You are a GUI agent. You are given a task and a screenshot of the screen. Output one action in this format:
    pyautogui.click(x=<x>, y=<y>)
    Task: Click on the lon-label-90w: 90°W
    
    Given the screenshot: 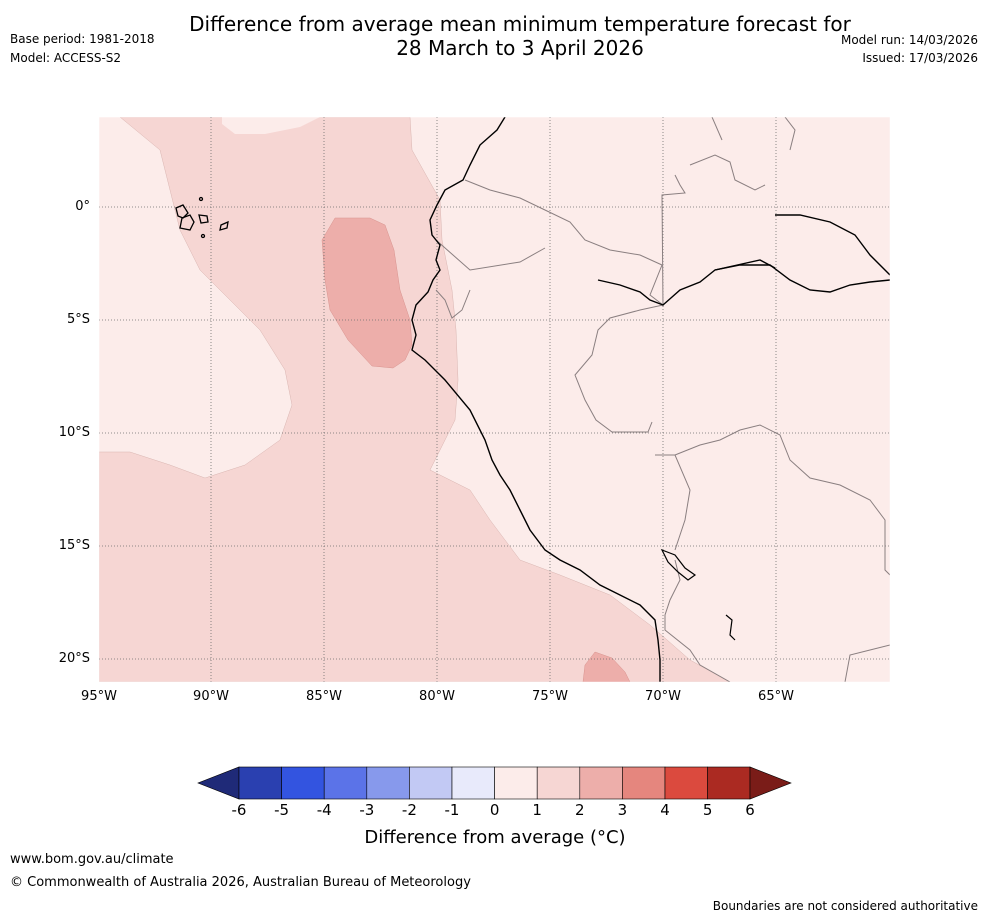 What is the action you would take?
    pyautogui.click(x=211, y=696)
    